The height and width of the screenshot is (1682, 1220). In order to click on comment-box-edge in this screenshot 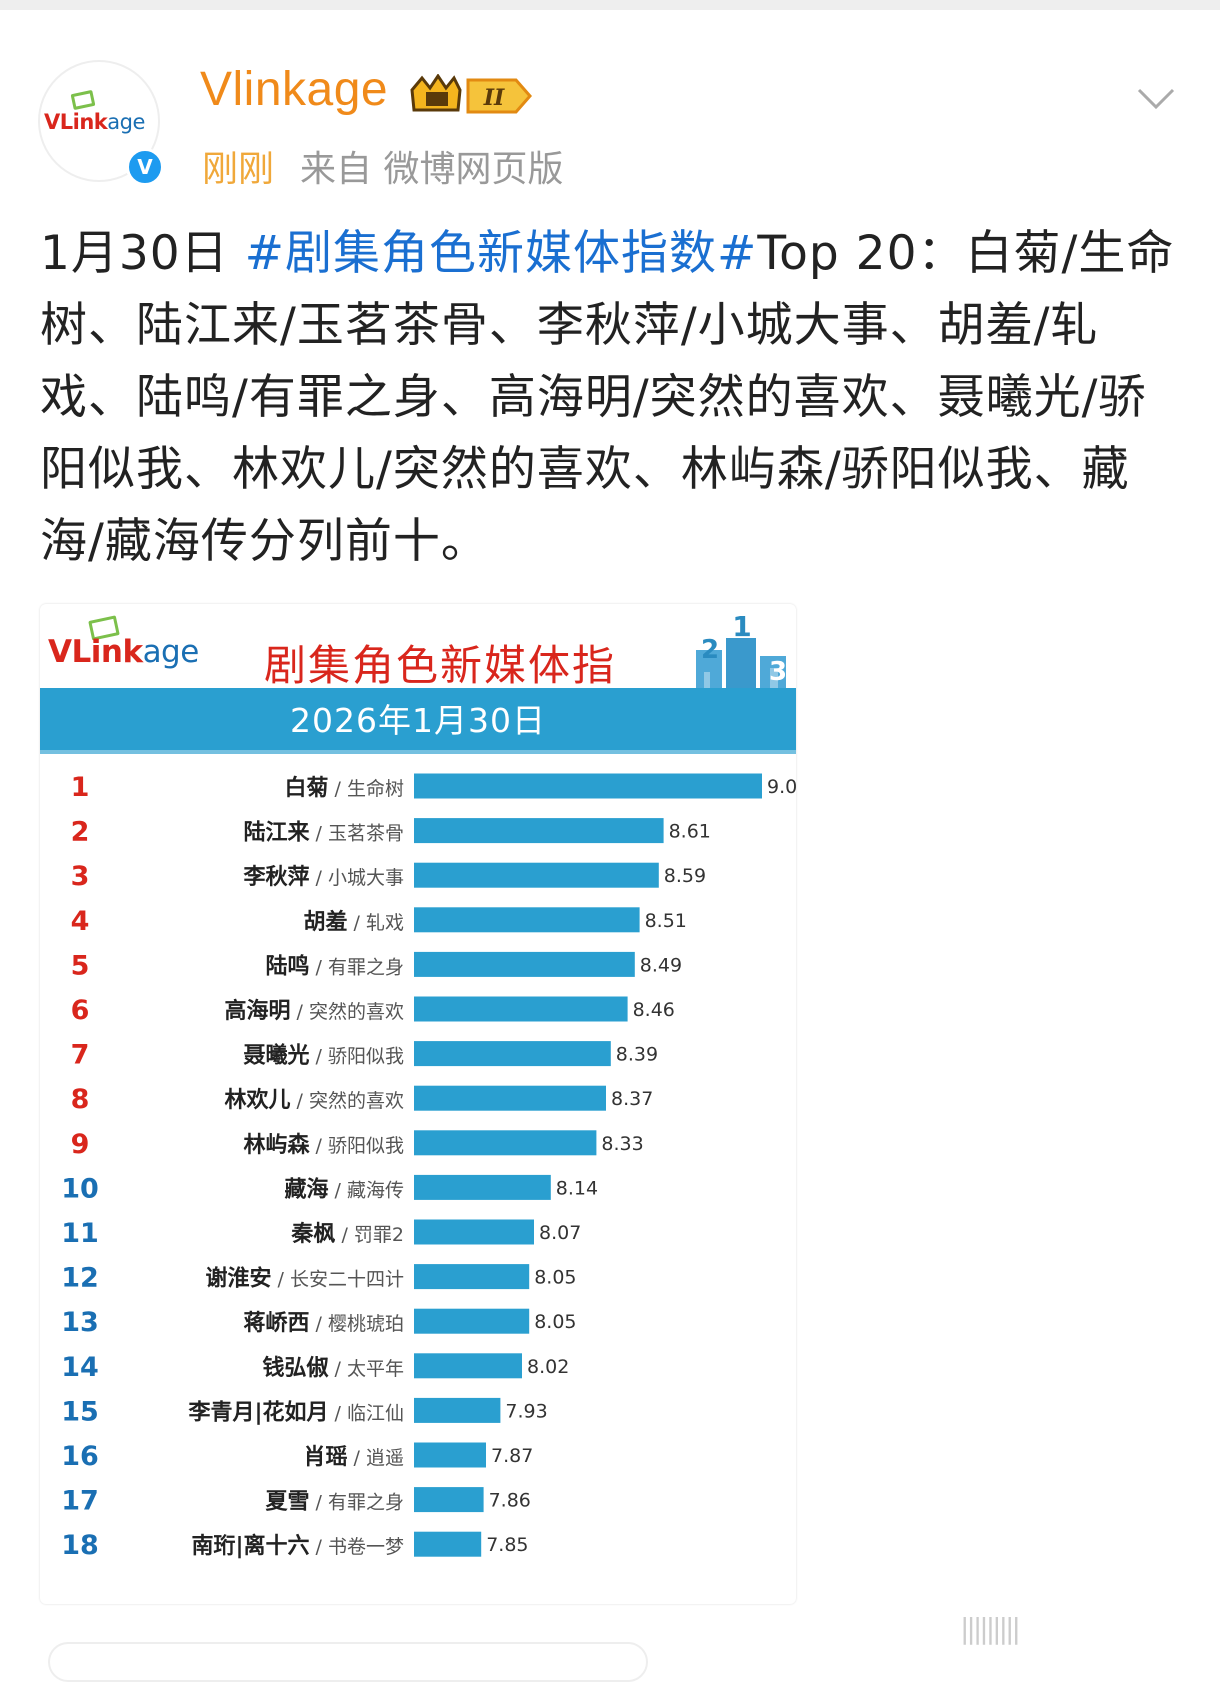, I will do `click(348, 1662)`.